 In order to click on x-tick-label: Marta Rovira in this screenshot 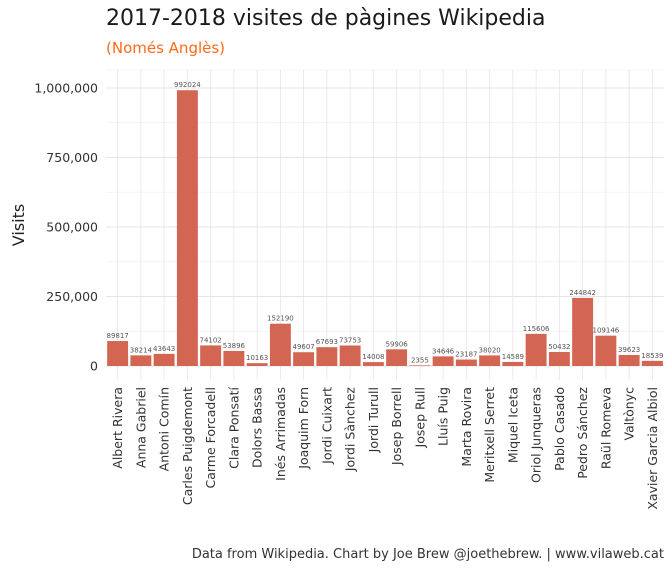, I will do `click(466, 427)`.